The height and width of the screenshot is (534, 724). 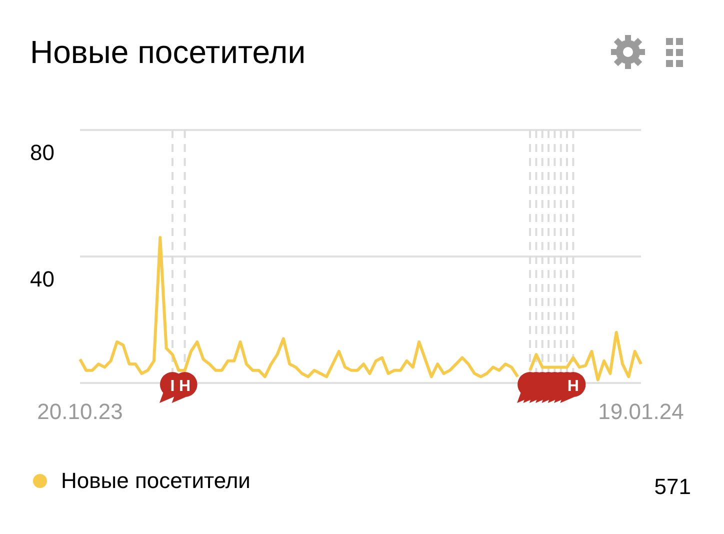 What do you see at coordinates (672, 486) in the screenshot?
I see `text: 571` at bounding box center [672, 486].